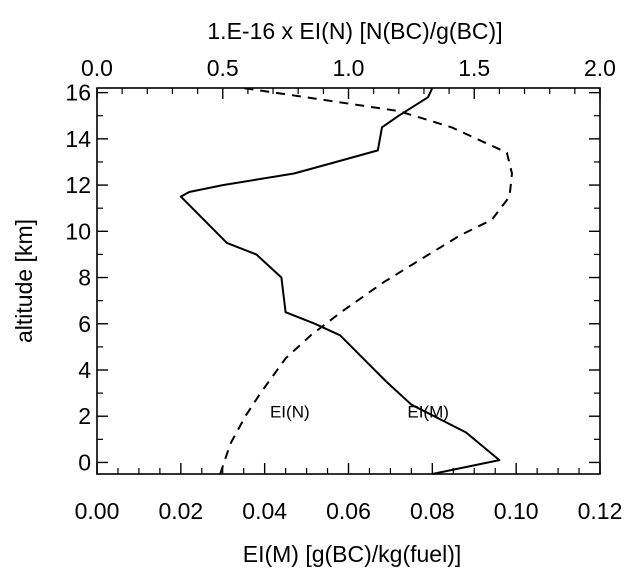 This screenshot has height=570, width=633. I want to click on bottom-tick-label: 0.02, so click(180, 511).